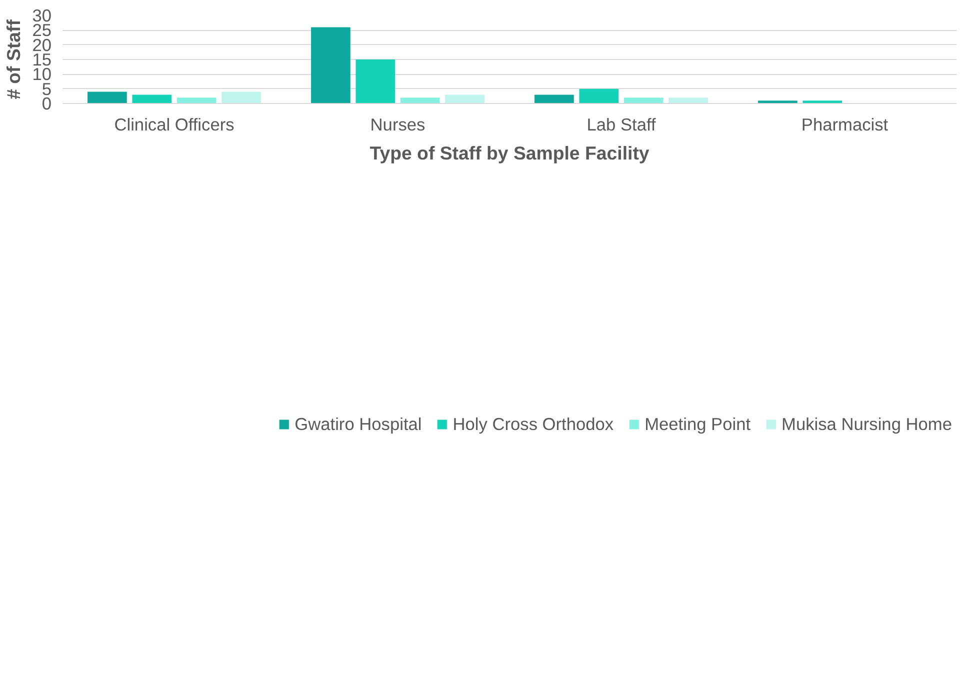  Describe the element at coordinates (13, 59) in the screenshot. I see `y-axis-title: # of Staff` at that location.